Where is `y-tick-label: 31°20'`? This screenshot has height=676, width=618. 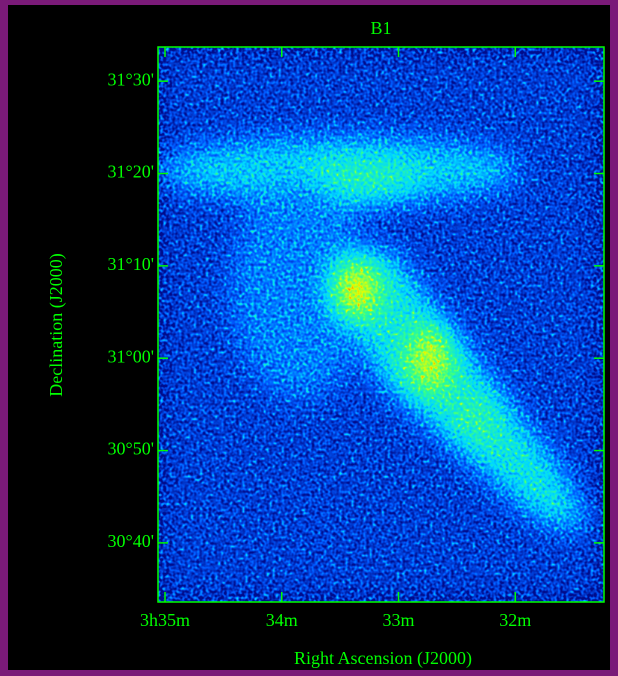
y-tick-label: 31°20' is located at coordinates (131, 172).